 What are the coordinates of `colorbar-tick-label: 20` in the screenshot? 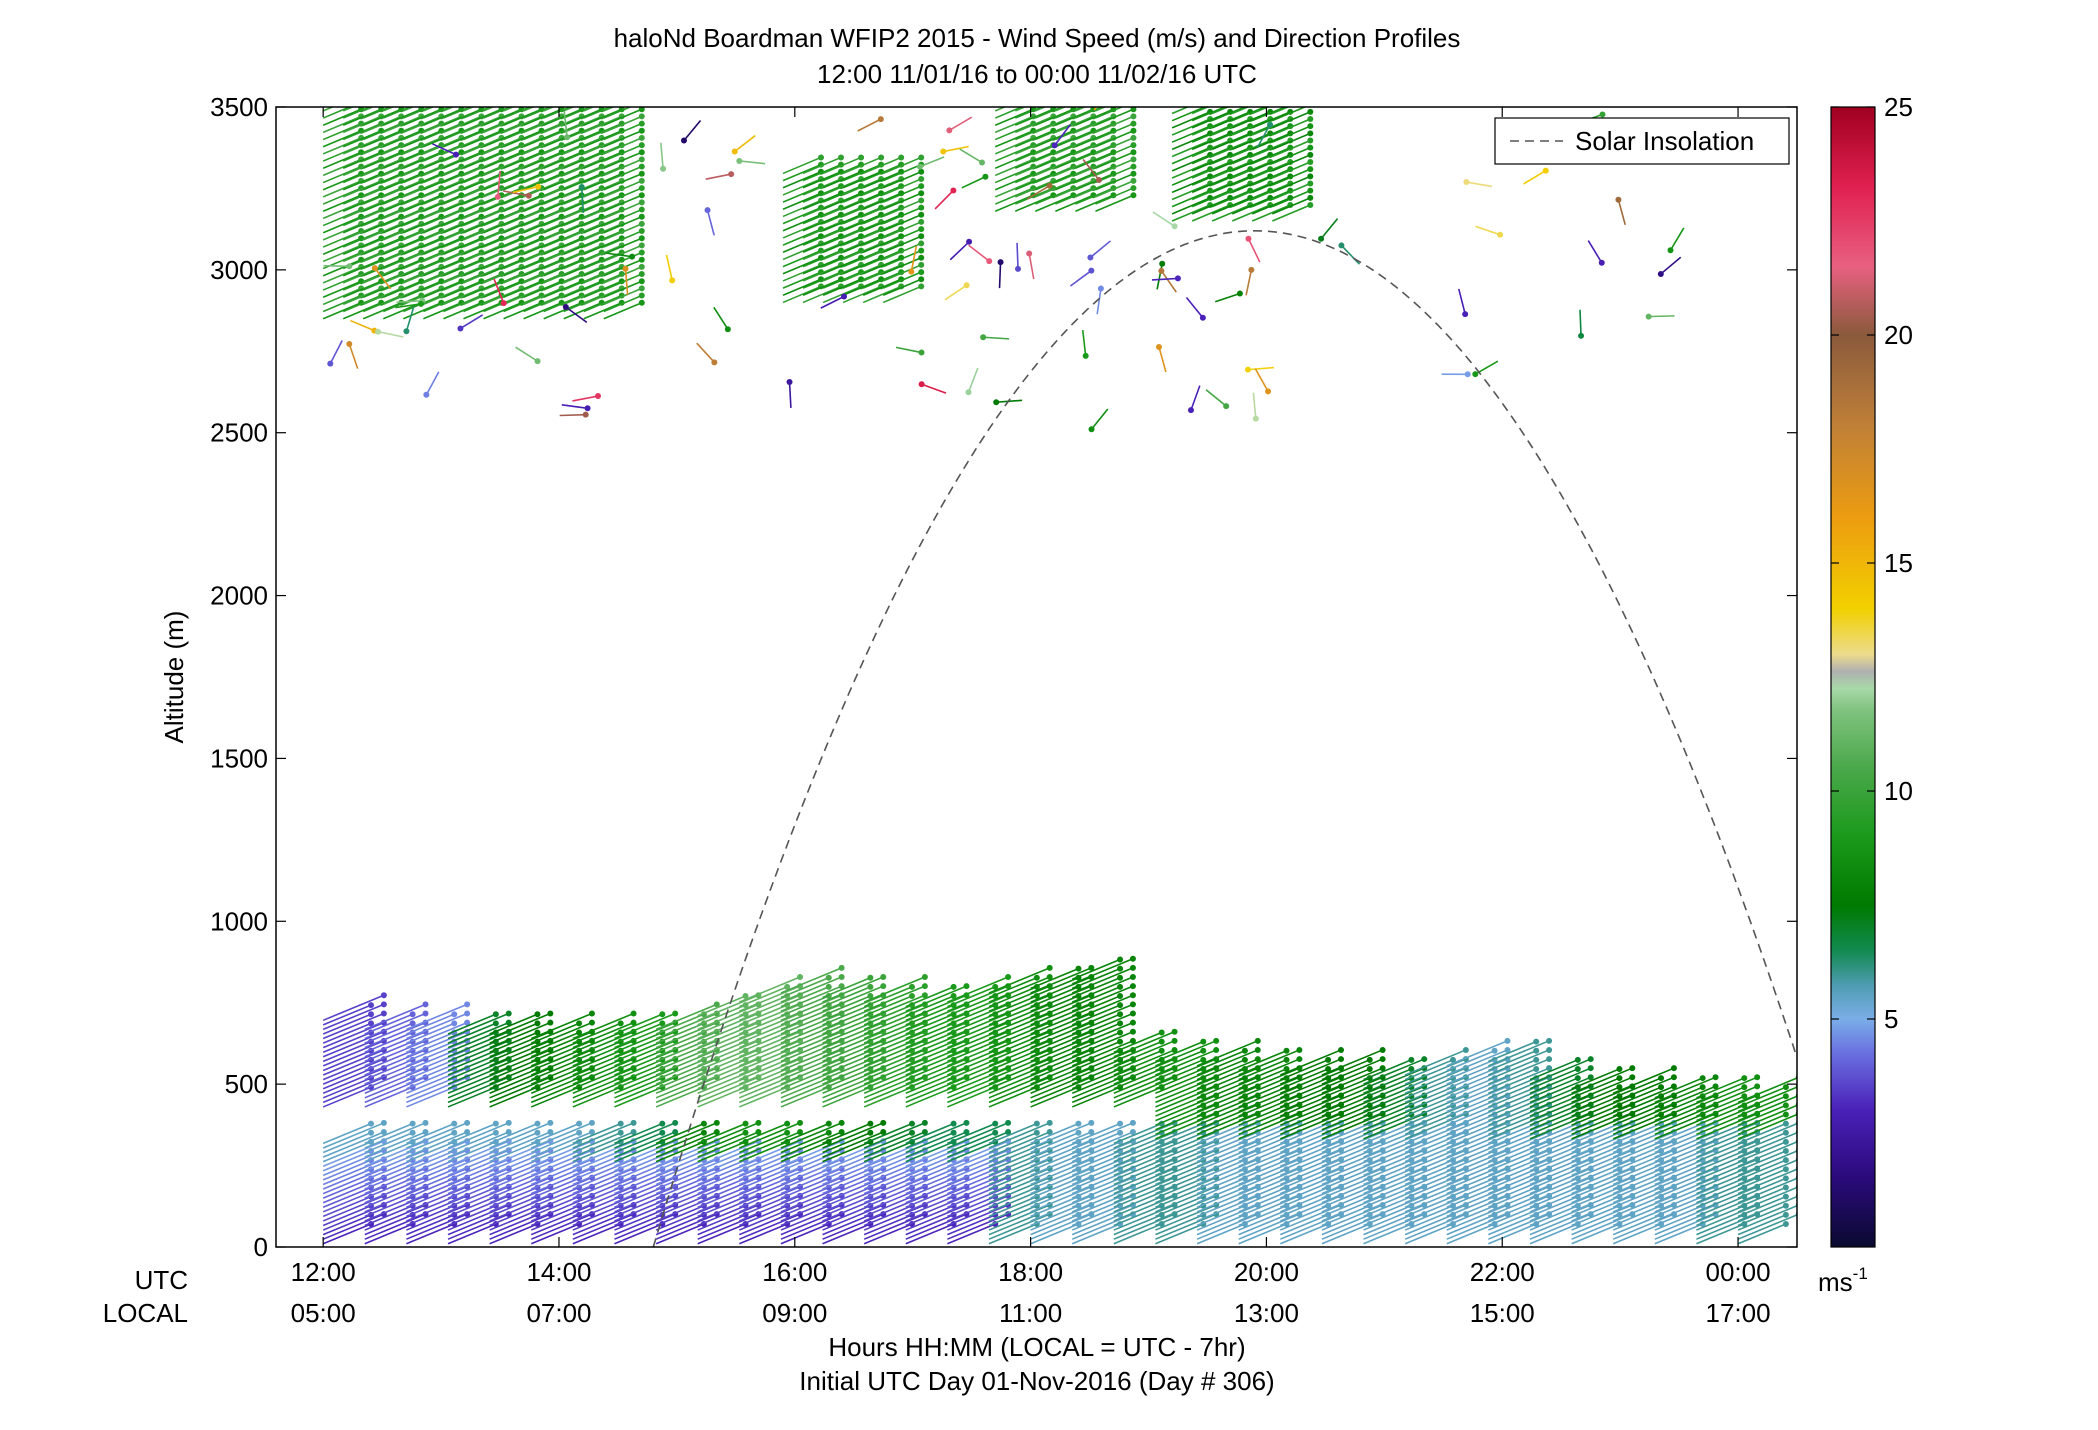 It's located at (1898, 335).